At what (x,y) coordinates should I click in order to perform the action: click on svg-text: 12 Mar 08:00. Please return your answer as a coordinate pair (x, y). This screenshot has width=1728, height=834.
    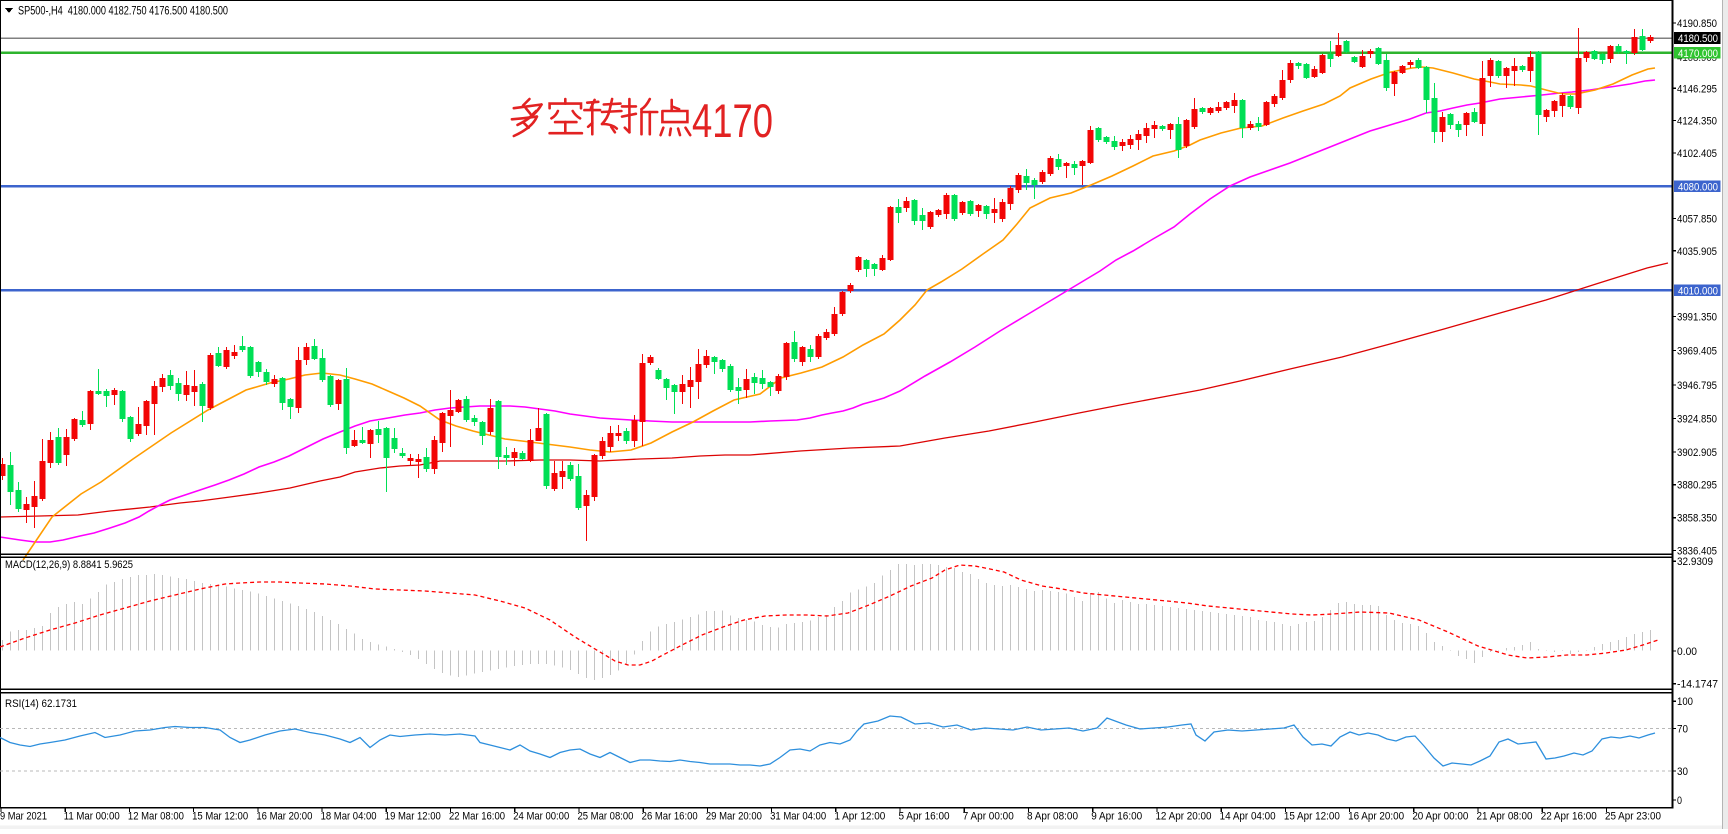
    Looking at the image, I should click on (156, 817).